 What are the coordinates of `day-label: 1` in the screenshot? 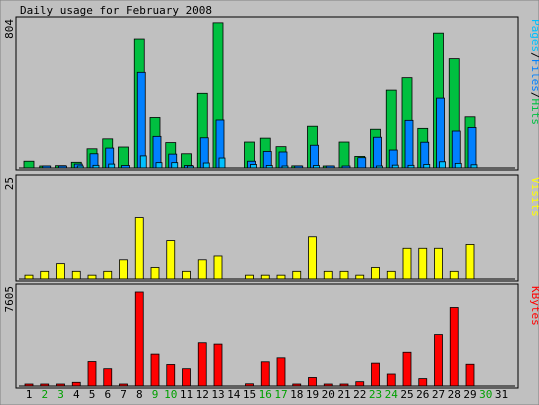 It's located at (29, 394).